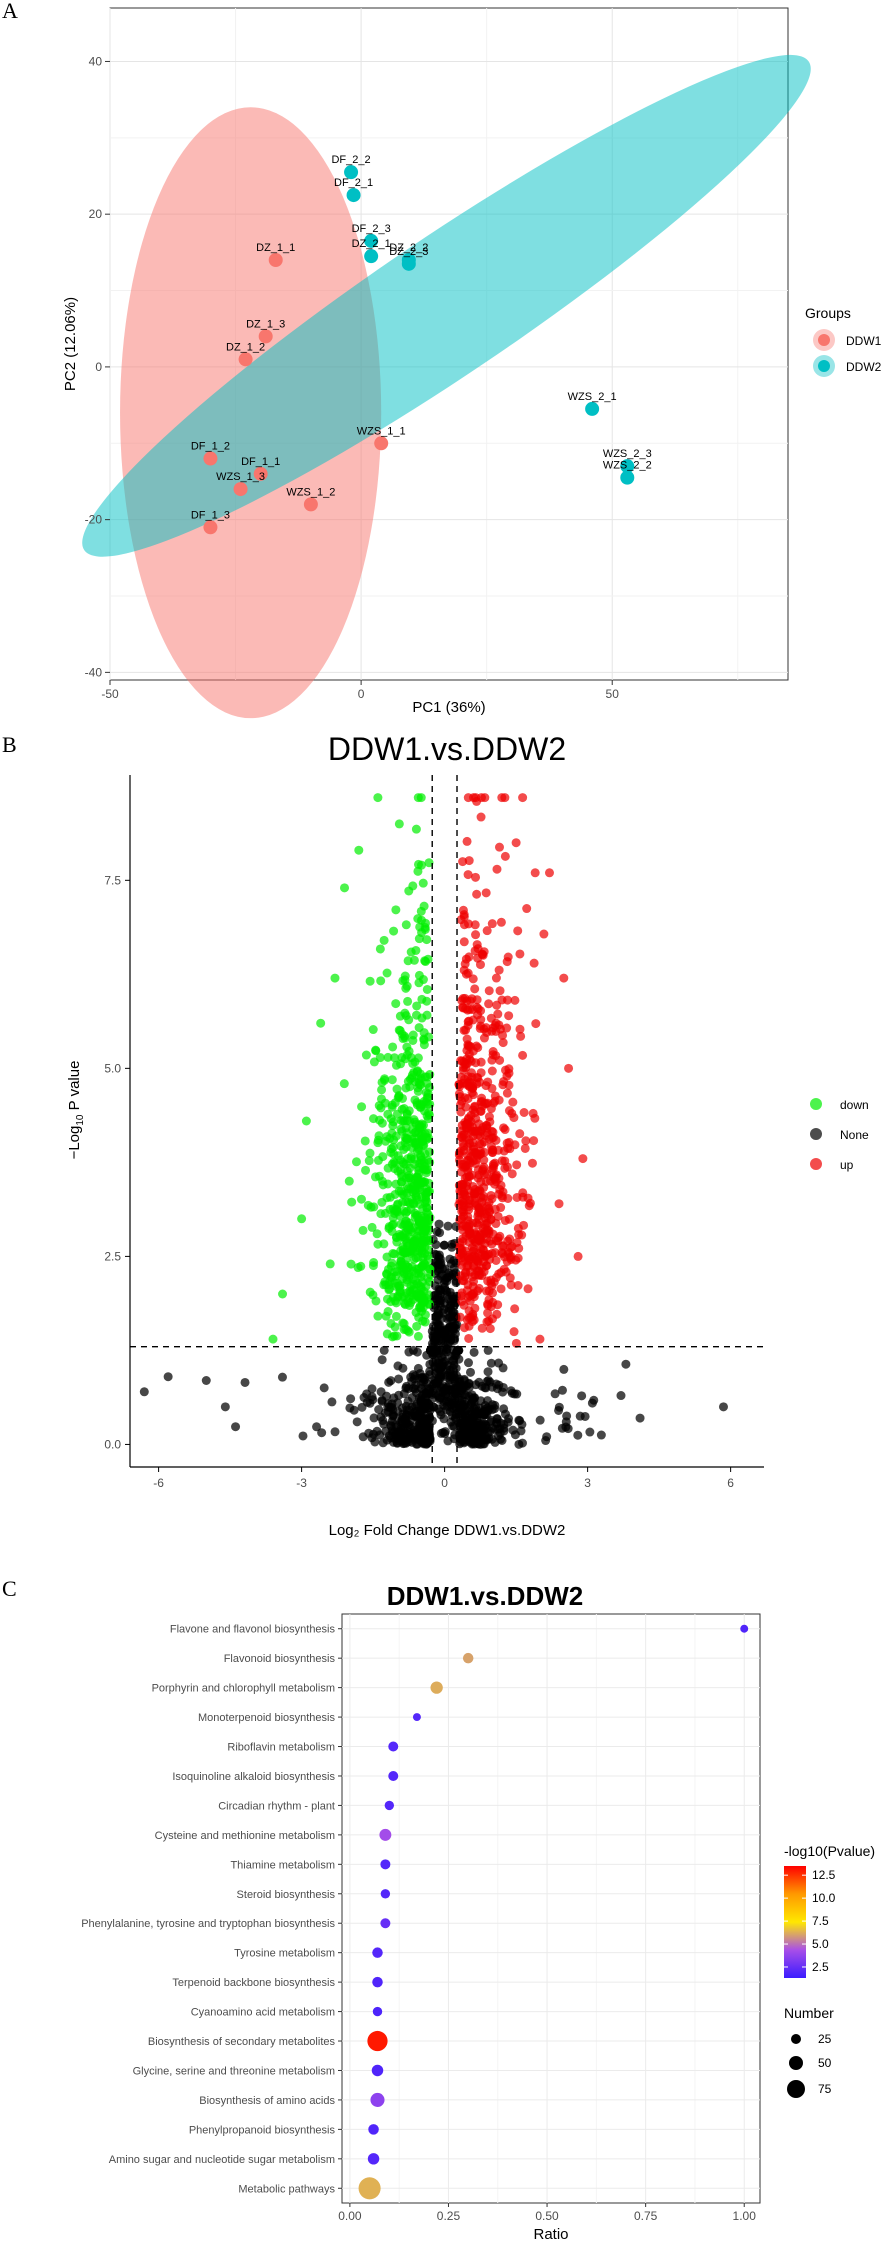  What do you see at coordinates (795, 1922) in the screenshot?
I see `color-legend-bar` at bounding box center [795, 1922].